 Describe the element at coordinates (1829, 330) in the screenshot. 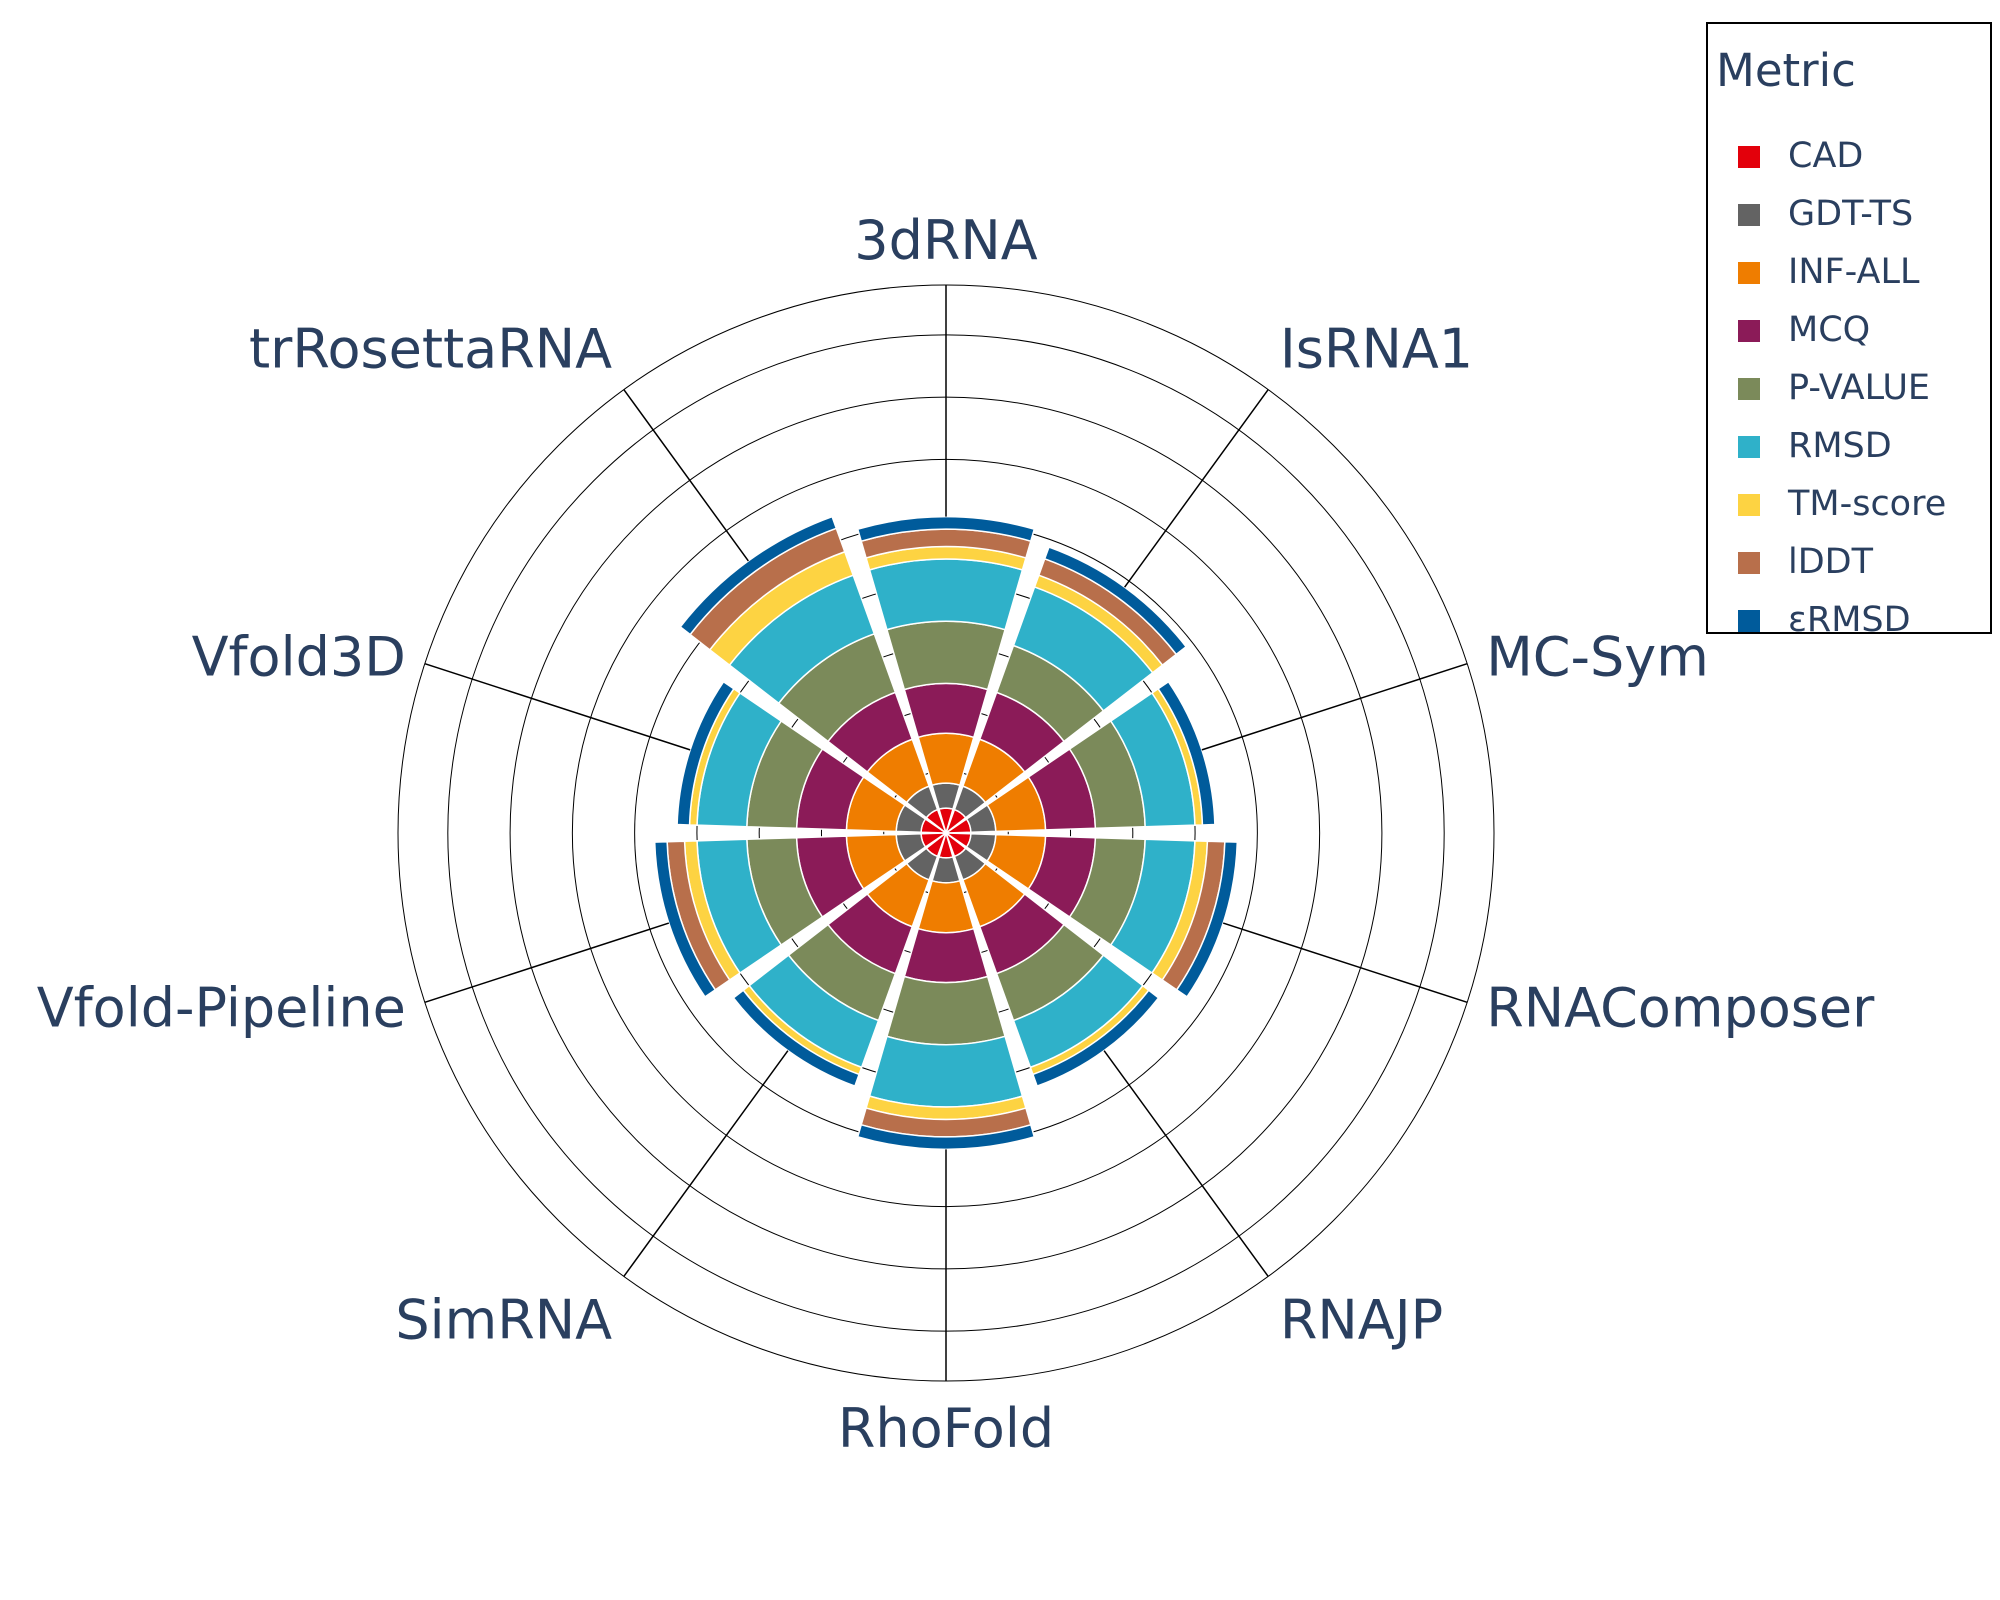

I see `legend-label: MCQ` at that location.